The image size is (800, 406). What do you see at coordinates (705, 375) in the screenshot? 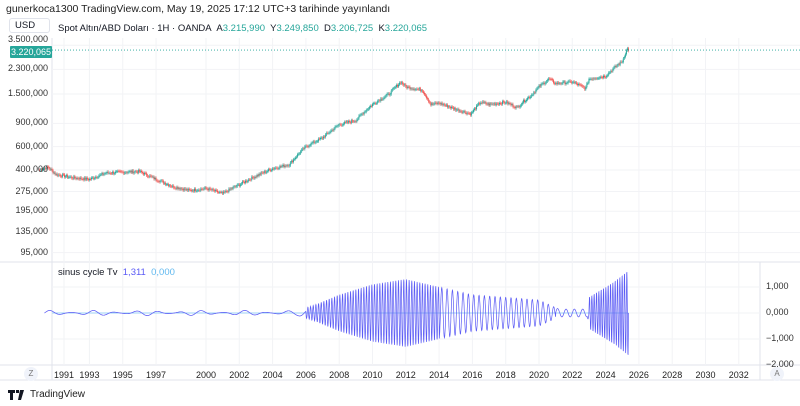
I see `time-tick-label: 2030` at bounding box center [705, 375].